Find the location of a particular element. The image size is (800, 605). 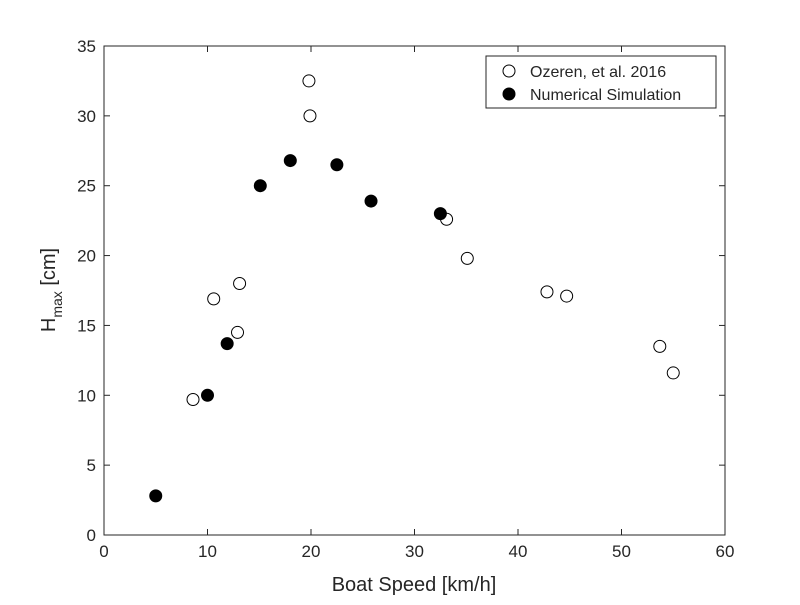

legend-label-ozeren-2016: Ozeren, et al. 2016 is located at coordinates (598, 72).